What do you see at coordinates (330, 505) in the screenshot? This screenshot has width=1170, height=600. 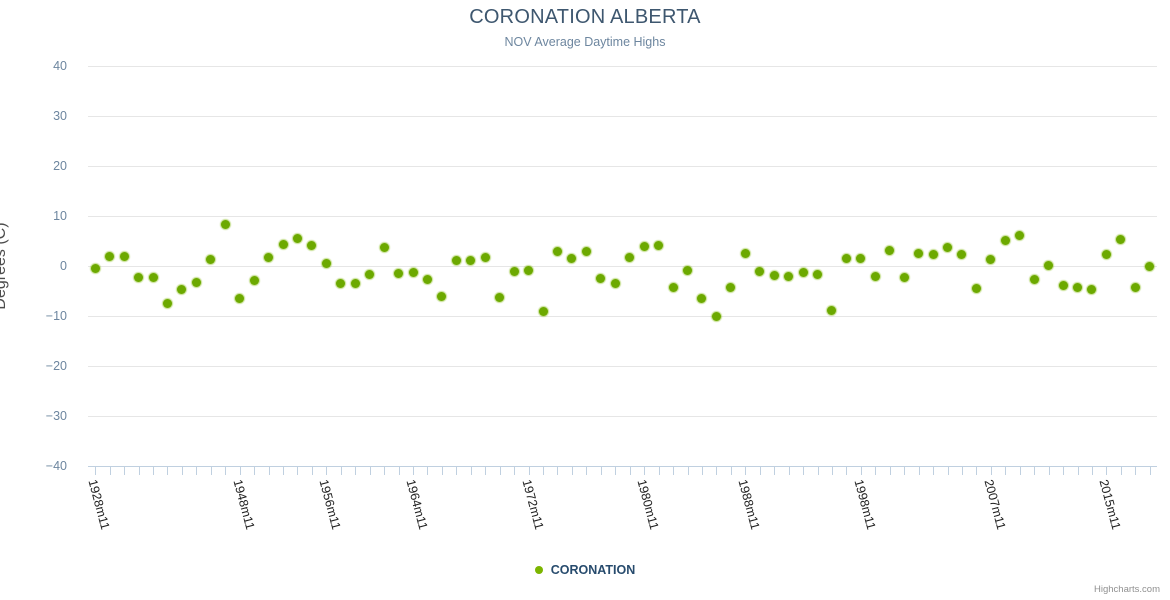 I see `x-axis-tick-label: 1956m11` at bounding box center [330, 505].